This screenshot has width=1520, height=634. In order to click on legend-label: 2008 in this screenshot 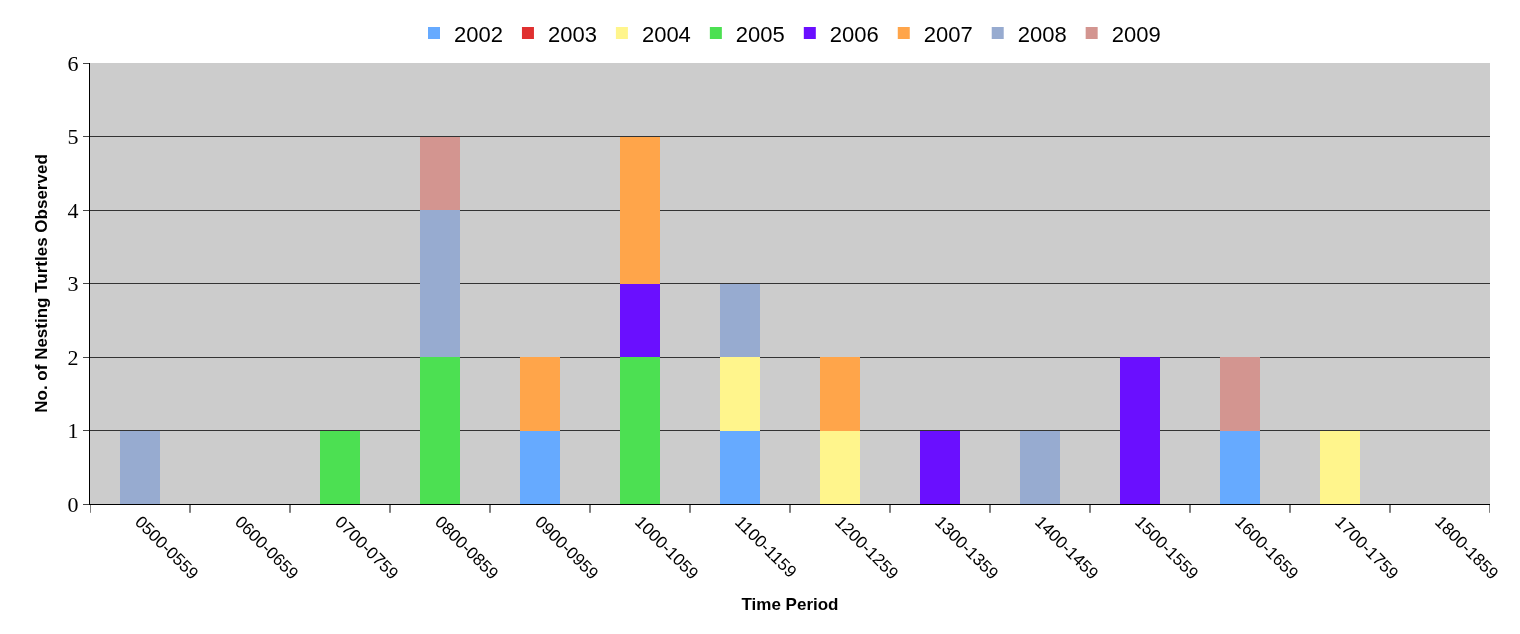, I will do `click(1042, 34)`.